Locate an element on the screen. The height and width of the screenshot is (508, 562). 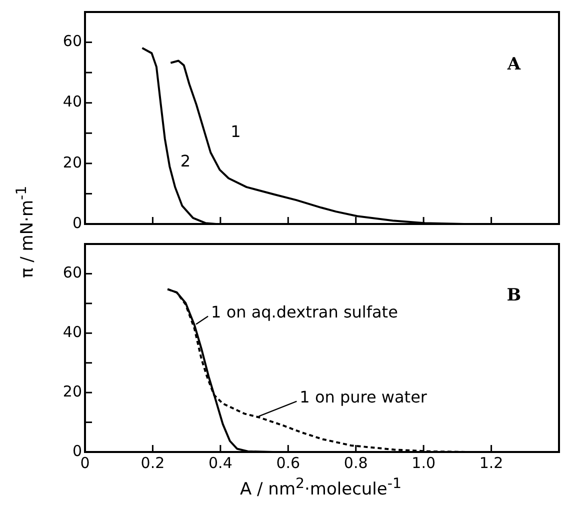
x-axis-title: A / nm$^{2}$·molecule$^{-1}$ is located at coordinates (321, 488).